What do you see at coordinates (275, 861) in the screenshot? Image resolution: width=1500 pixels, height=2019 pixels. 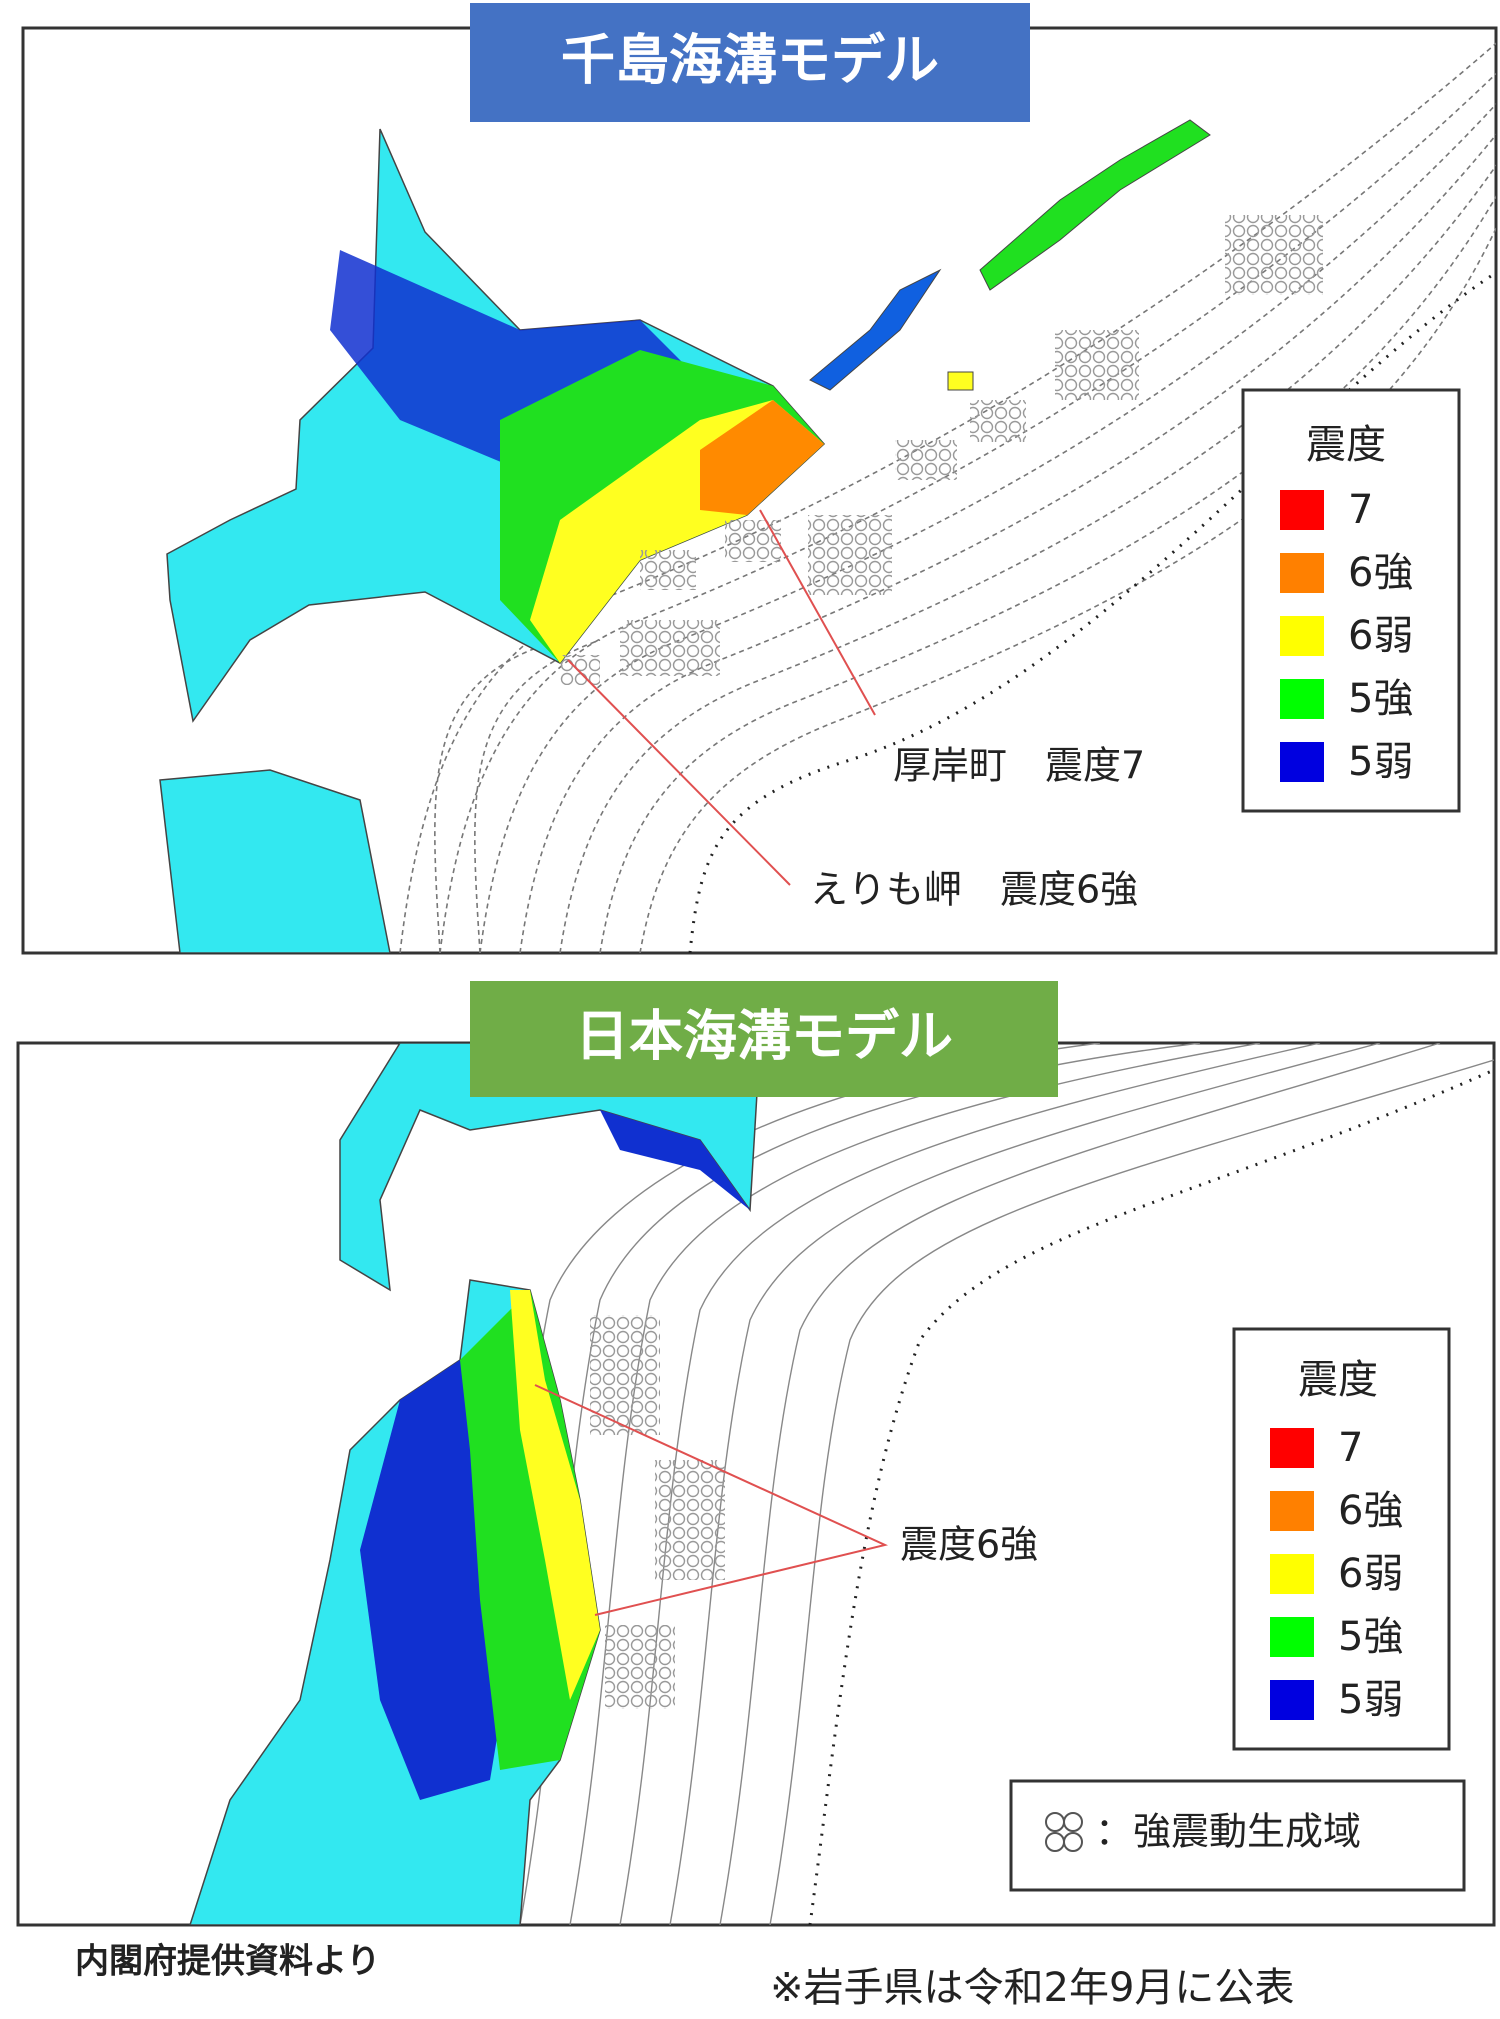 I see `tohoku-north` at bounding box center [275, 861].